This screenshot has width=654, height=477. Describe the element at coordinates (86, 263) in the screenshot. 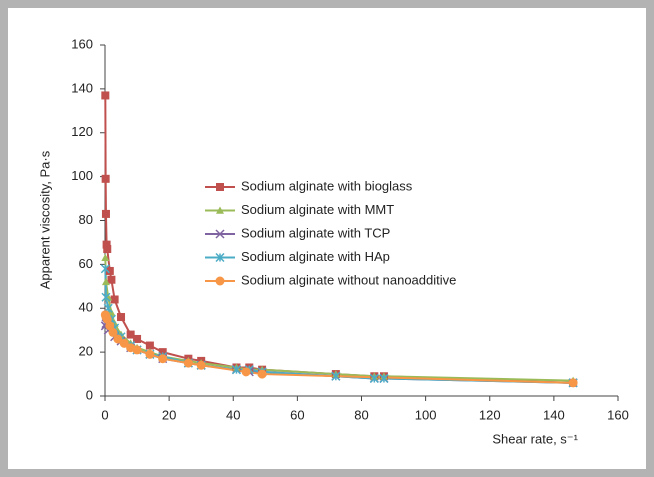

I see `y-tick-label: 60` at that location.